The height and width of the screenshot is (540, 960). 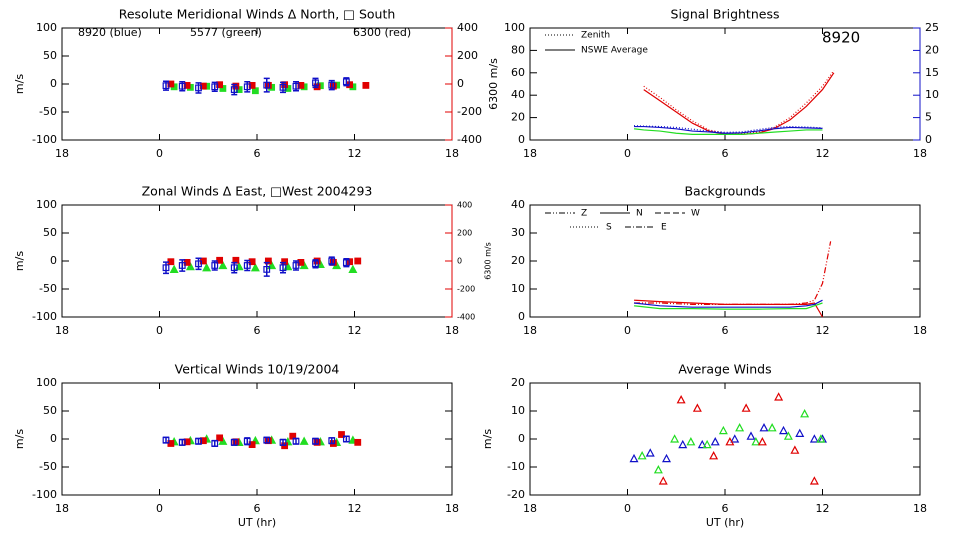 I want to click on x-tick-label: 12, so click(x=823, y=508).